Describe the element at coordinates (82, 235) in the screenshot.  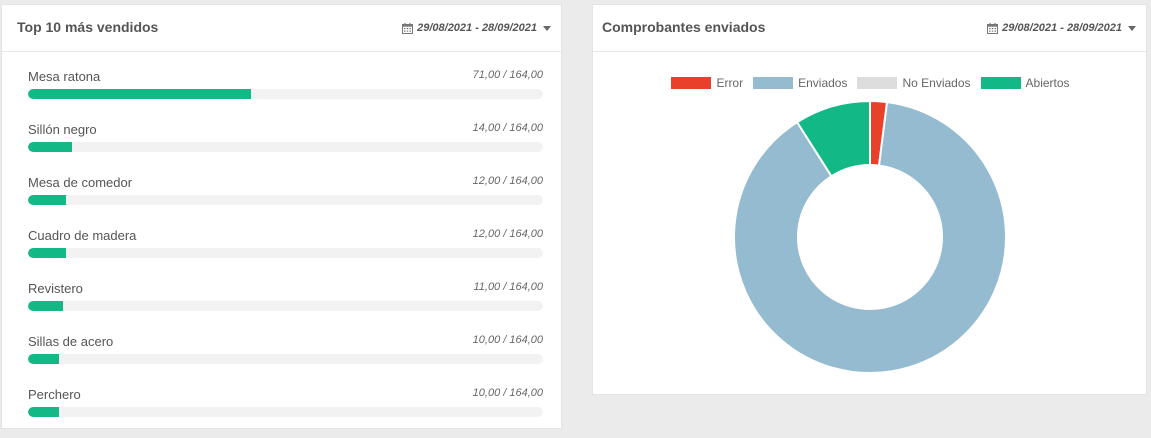
I see `product-name: Cuadro de madera` at that location.